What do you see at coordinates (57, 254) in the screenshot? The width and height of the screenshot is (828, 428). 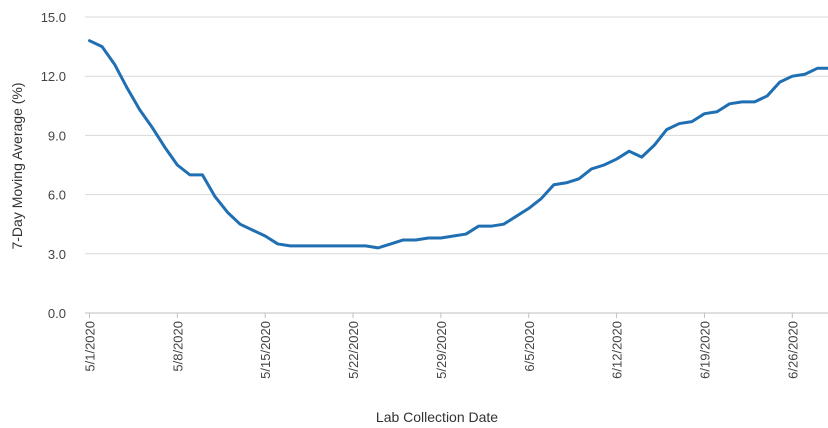 I see `y-tick-label: 3.0` at bounding box center [57, 254].